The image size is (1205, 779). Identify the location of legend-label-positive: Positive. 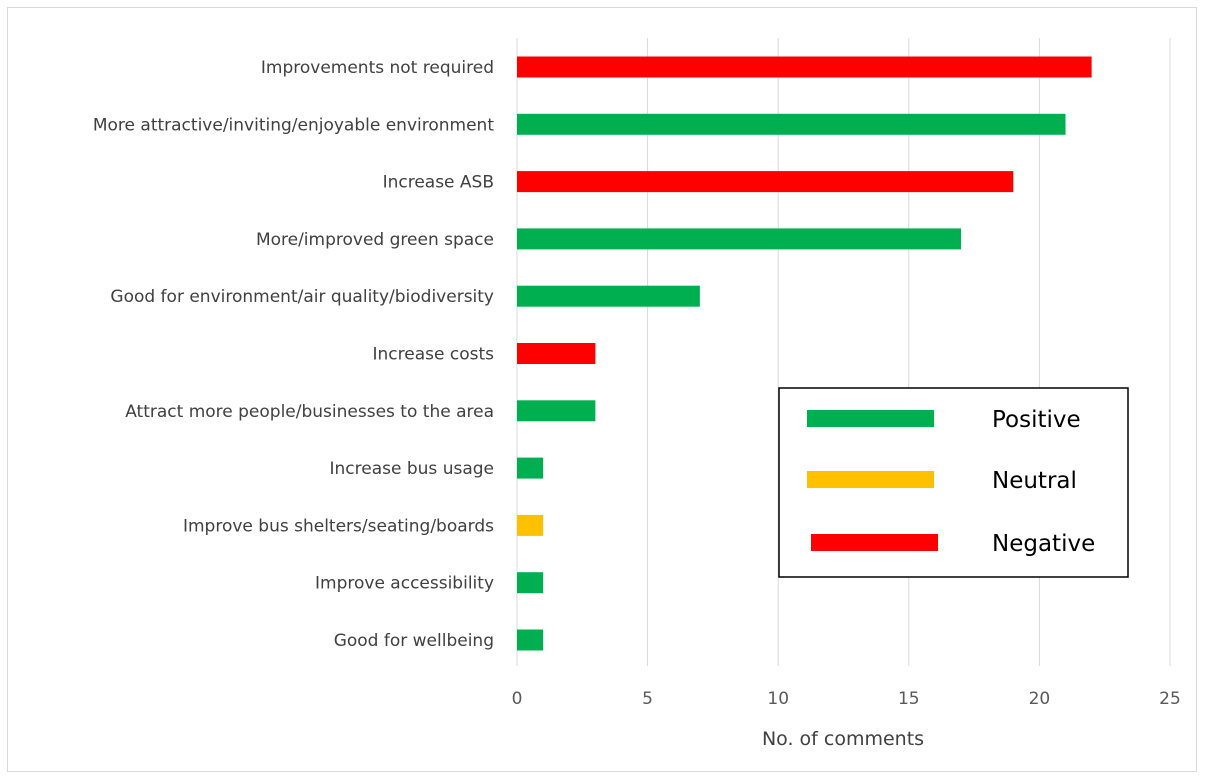
(1036, 420).